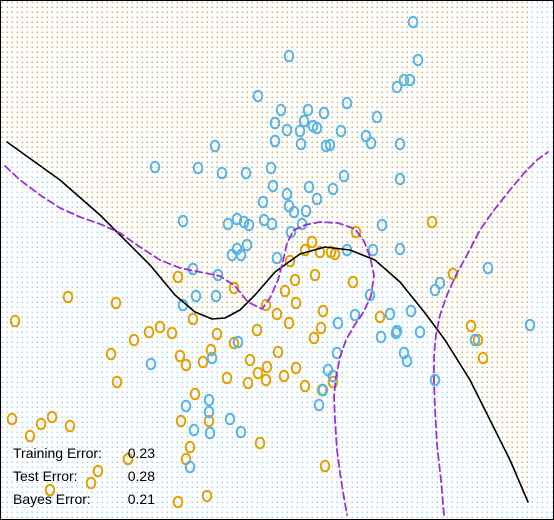  I want to click on bayes-error-value: 0.21, so click(141, 499).